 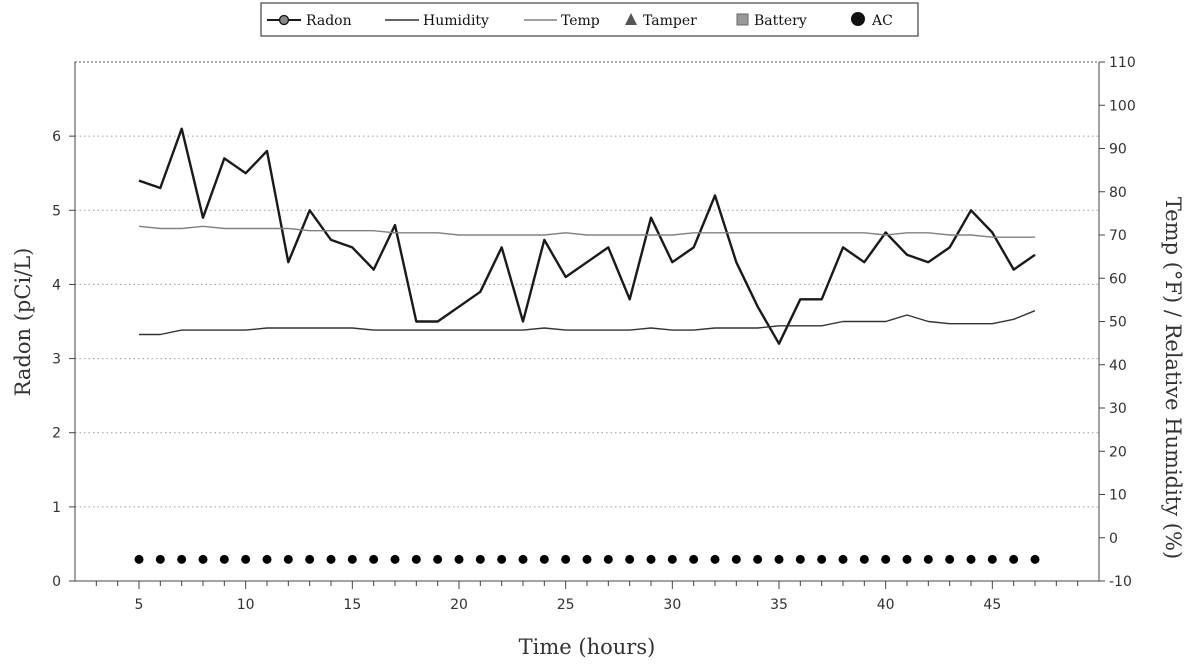 I want to click on x-tick-label: 5, so click(x=139, y=605).